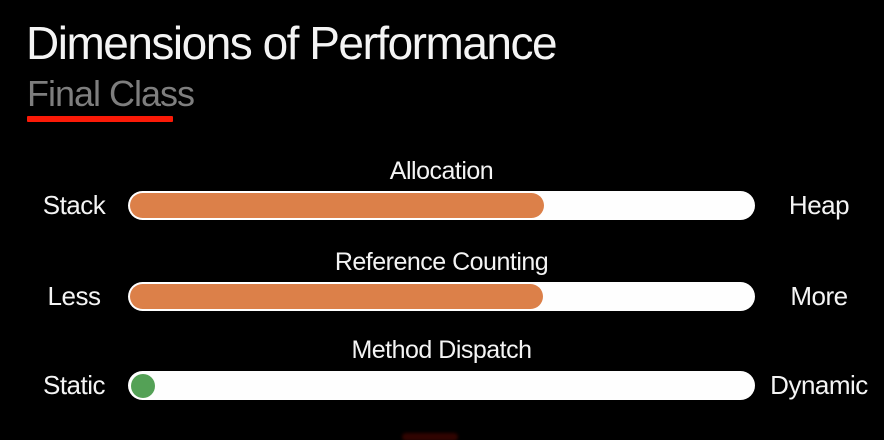 The height and width of the screenshot is (440, 884). I want to click on slider-left-label: Less, so click(74, 296).